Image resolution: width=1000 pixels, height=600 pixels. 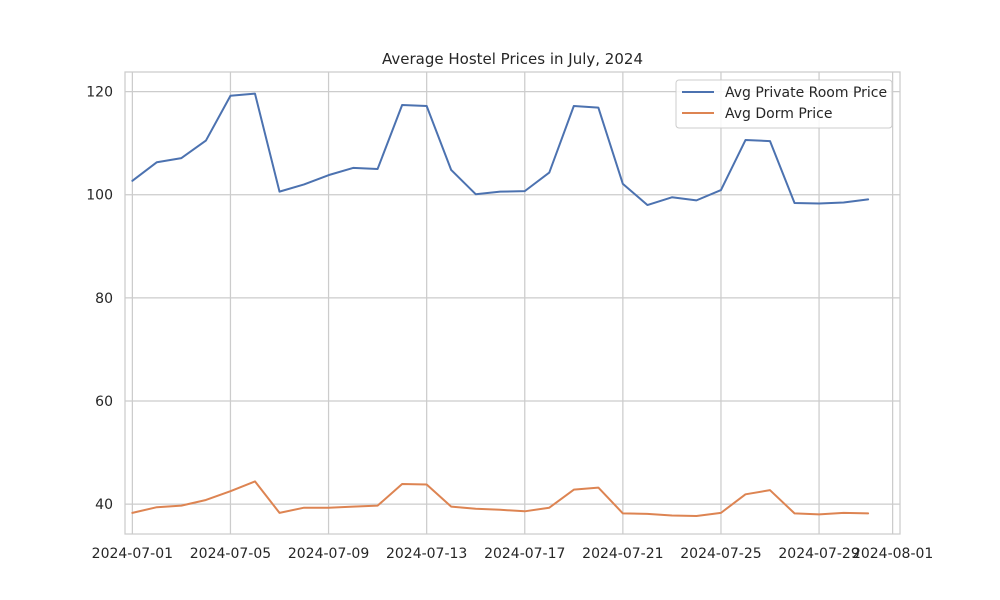 What do you see at coordinates (524, 554) in the screenshot?
I see `x-tick-label: 2024-07-17` at bounding box center [524, 554].